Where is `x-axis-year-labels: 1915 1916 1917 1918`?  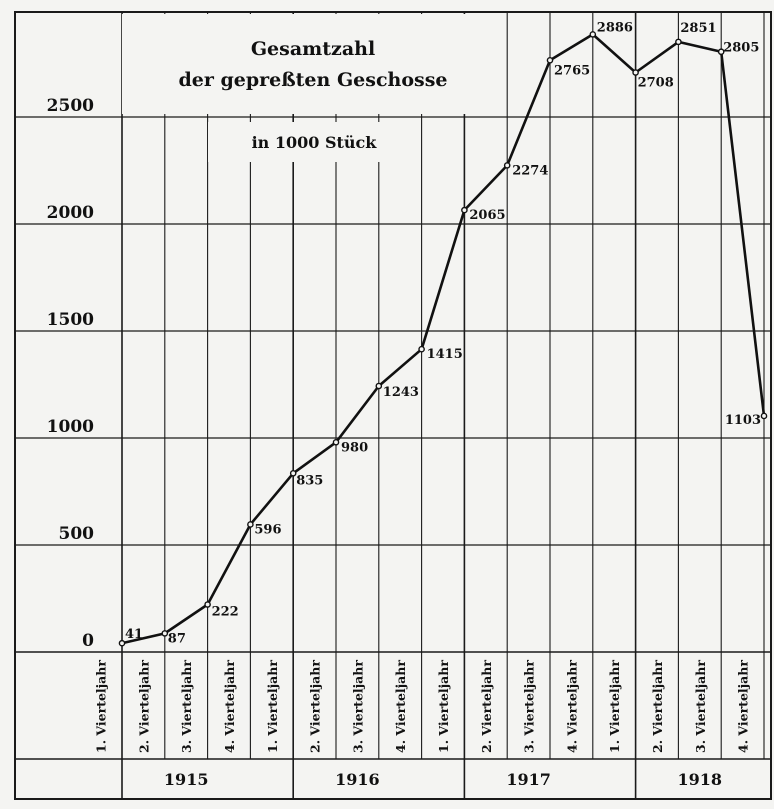
x-axis-year-labels: 1915 1916 1917 1918 is located at coordinates (443, 779).